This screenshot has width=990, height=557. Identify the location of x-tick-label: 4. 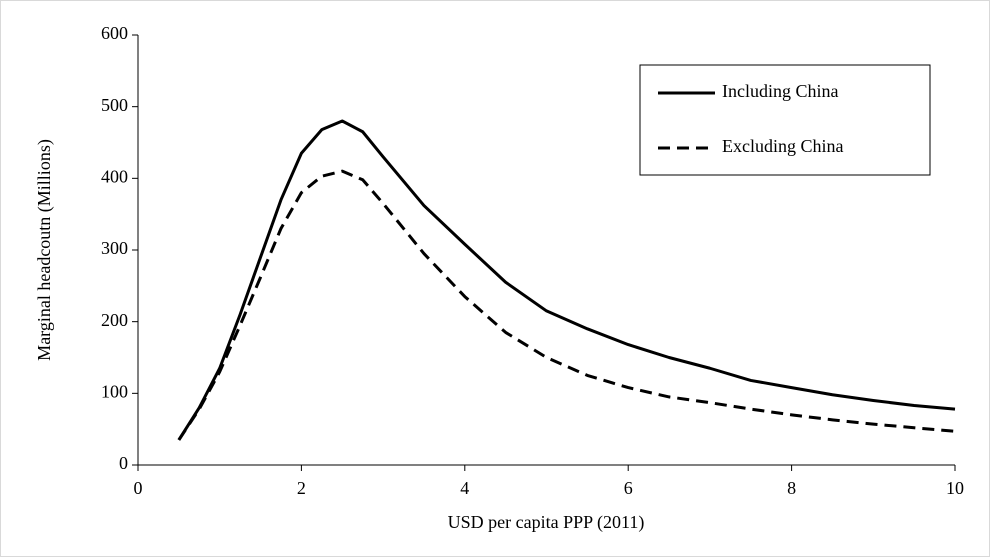
(464, 488).